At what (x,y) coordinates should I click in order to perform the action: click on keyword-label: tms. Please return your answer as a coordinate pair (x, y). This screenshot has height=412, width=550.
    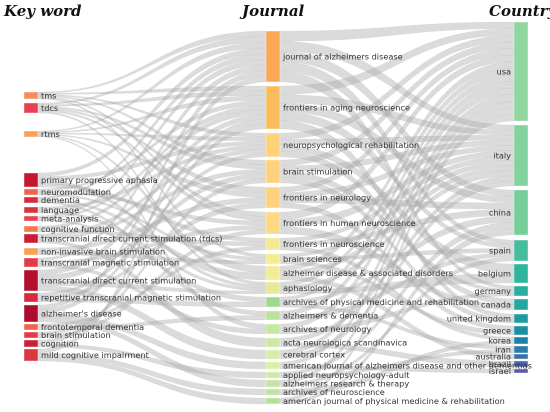
    Looking at the image, I should click on (48, 96).